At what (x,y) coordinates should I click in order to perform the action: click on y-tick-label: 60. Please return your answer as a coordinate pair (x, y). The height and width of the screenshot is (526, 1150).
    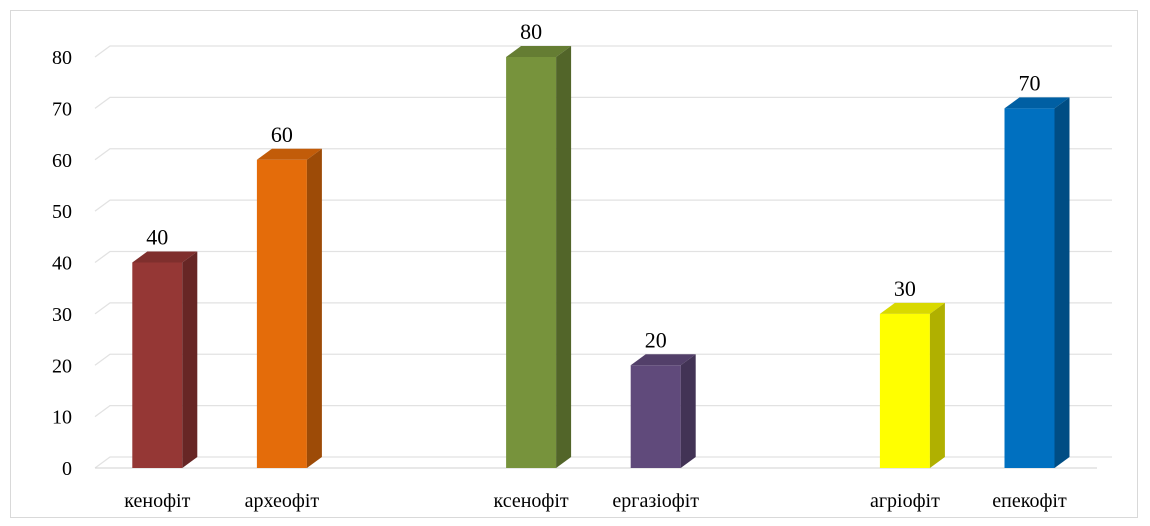
    Looking at the image, I should click on (62, 161).